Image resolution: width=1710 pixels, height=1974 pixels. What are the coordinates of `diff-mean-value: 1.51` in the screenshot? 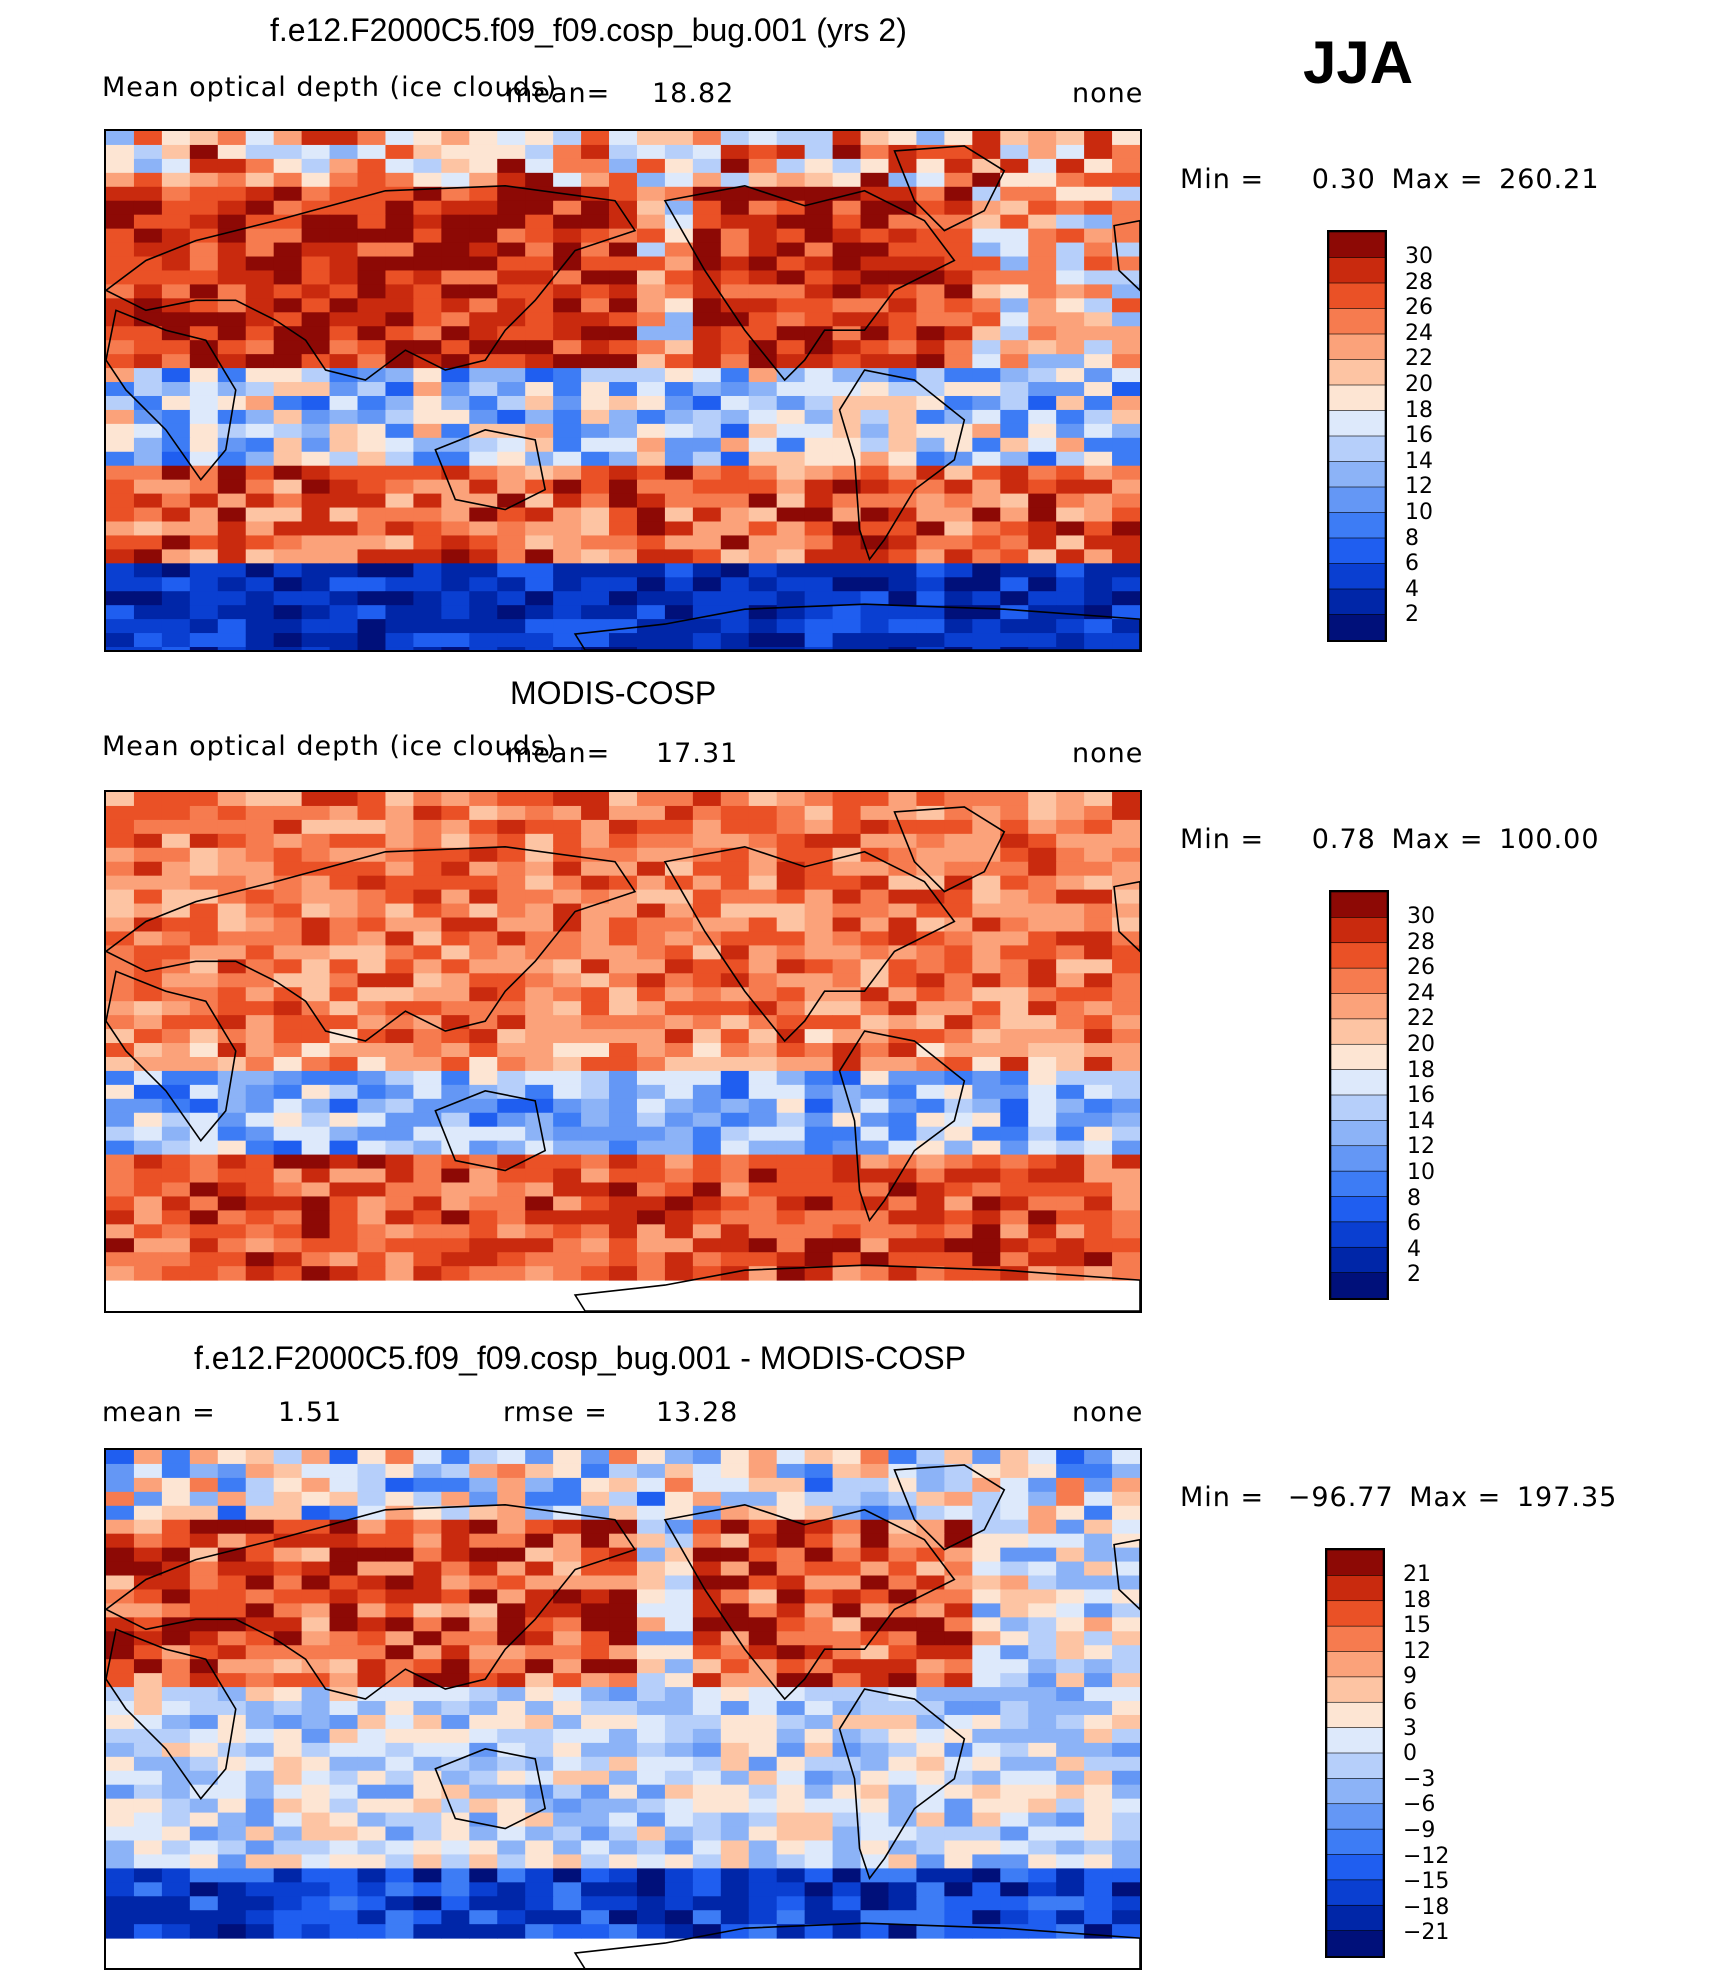 It's located at (310, 1412).